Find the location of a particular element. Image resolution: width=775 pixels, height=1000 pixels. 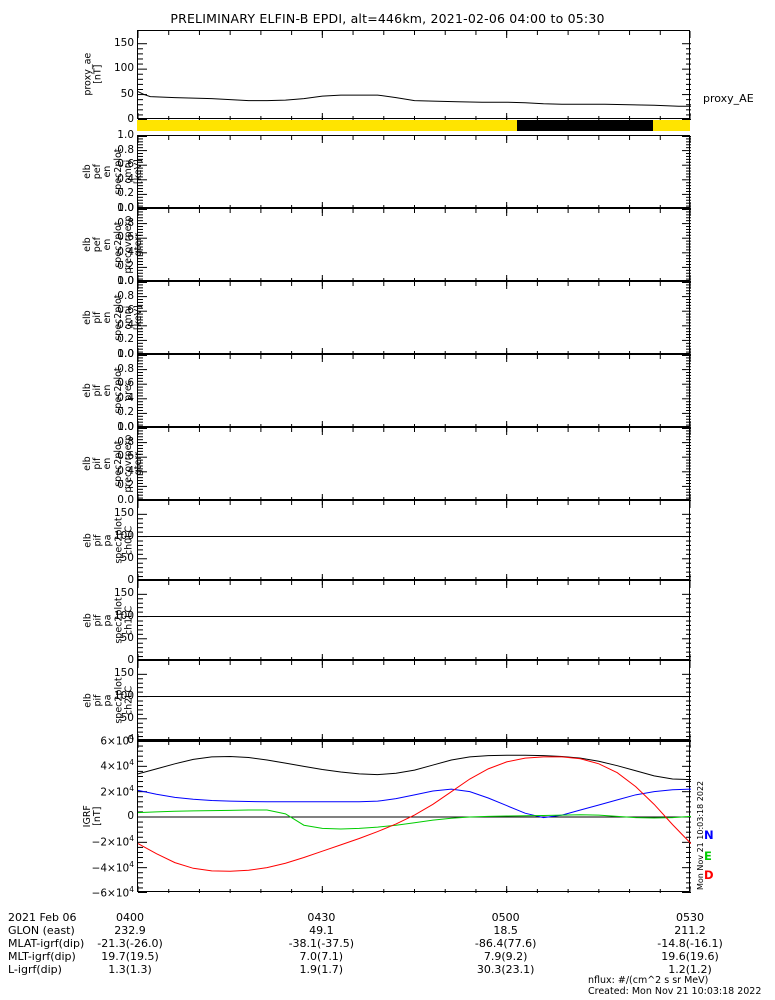

ytick-elb-pef-en-spec2plot-omni-5: 0.0 is located at coordinates (125, 208).